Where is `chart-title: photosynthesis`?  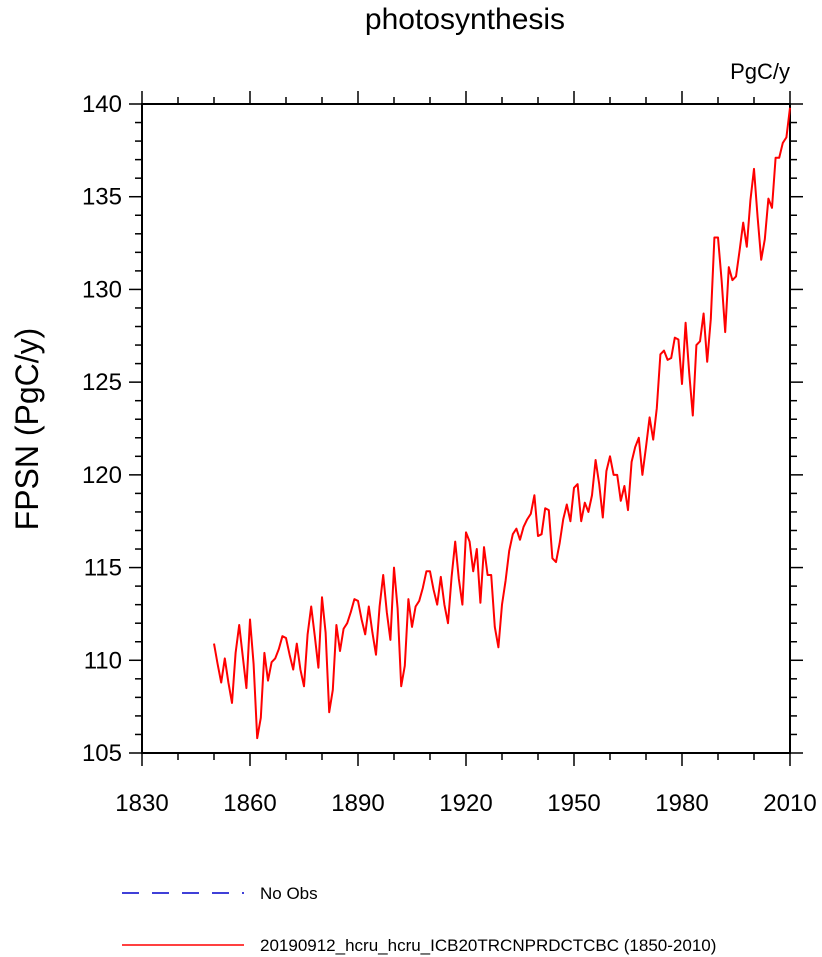 chart-title: photosynthesis is located at coordinates (465, 19).